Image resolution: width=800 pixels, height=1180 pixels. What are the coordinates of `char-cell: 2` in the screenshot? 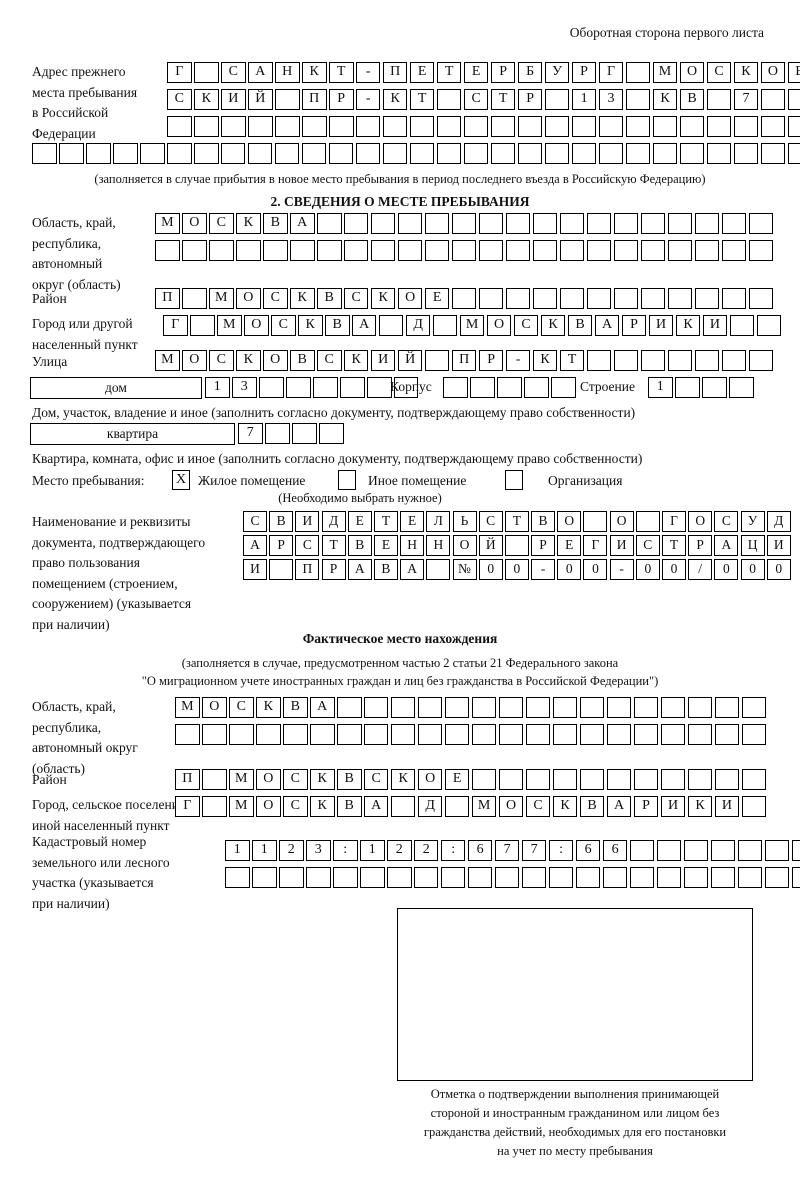 It's located at (291, 850).